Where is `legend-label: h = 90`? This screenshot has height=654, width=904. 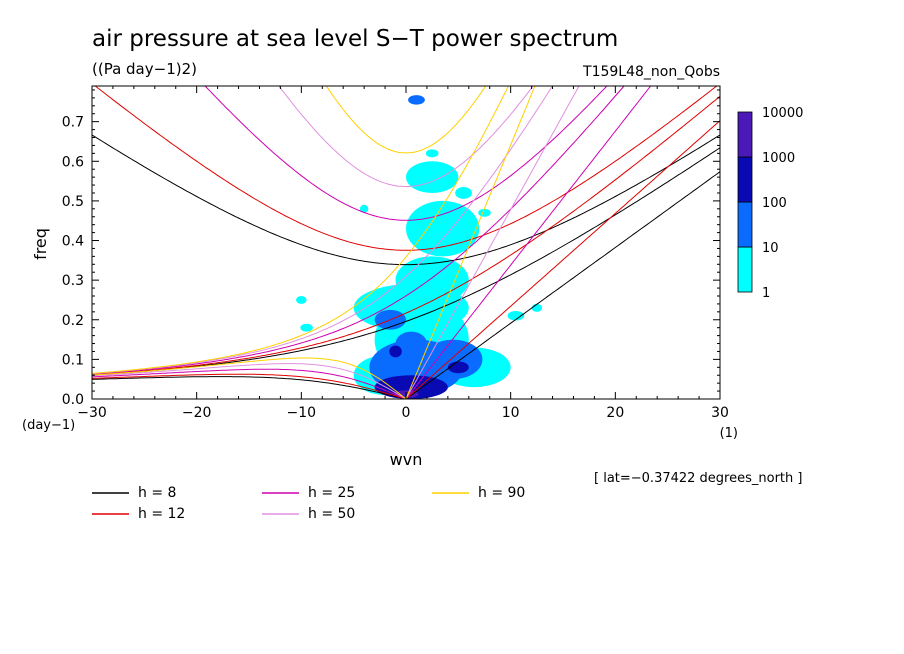
legend-label: h = 90 is located at coordinates (501, 493).